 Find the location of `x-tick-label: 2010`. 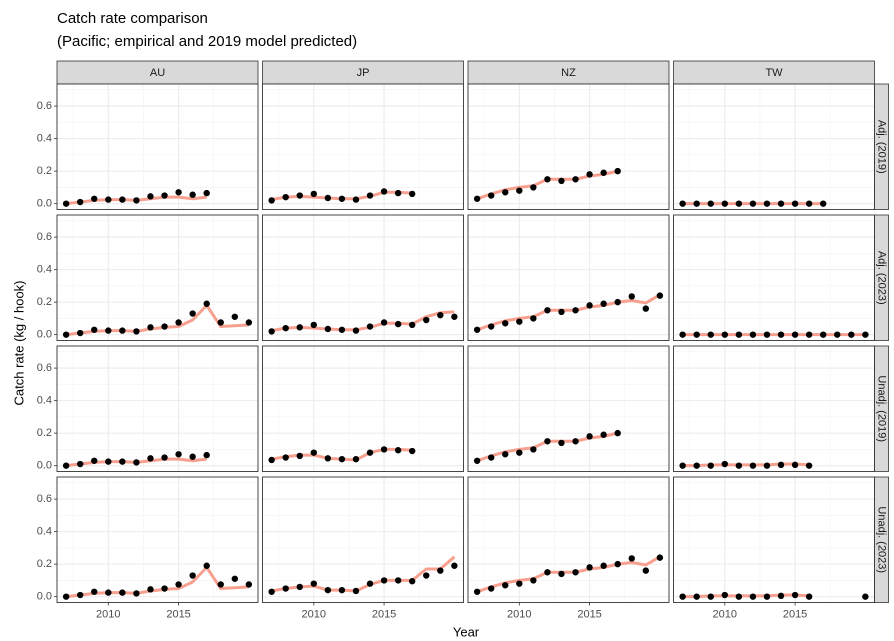

x-tick-label: 2010 is located at coordinates (519, 614).